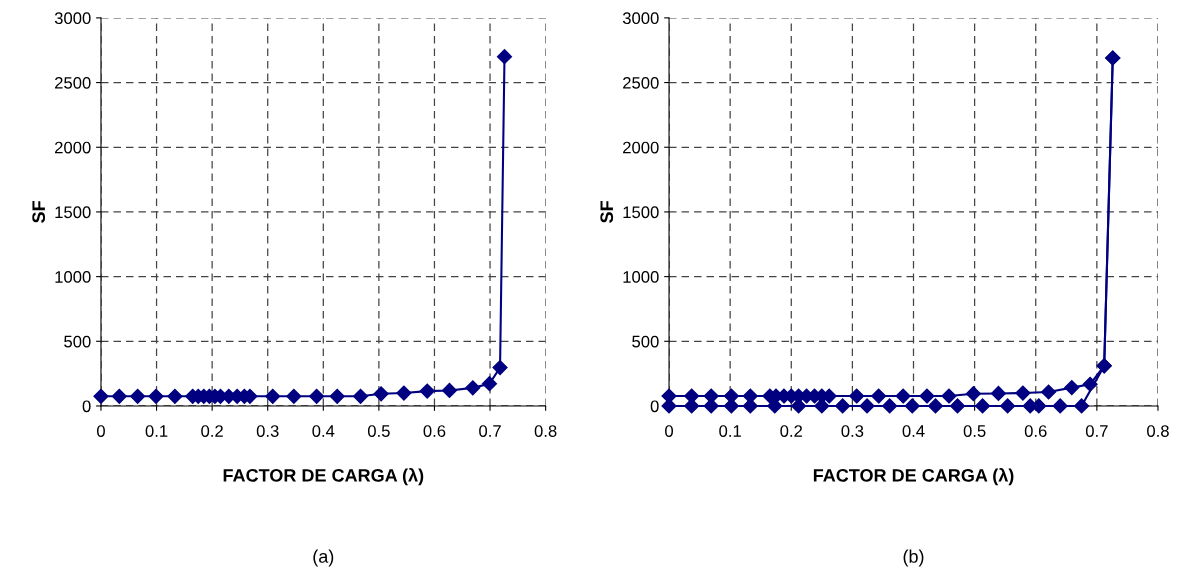 This screenshot has height=577, width=1181. I want to click on text: (b), so click(913, 558).